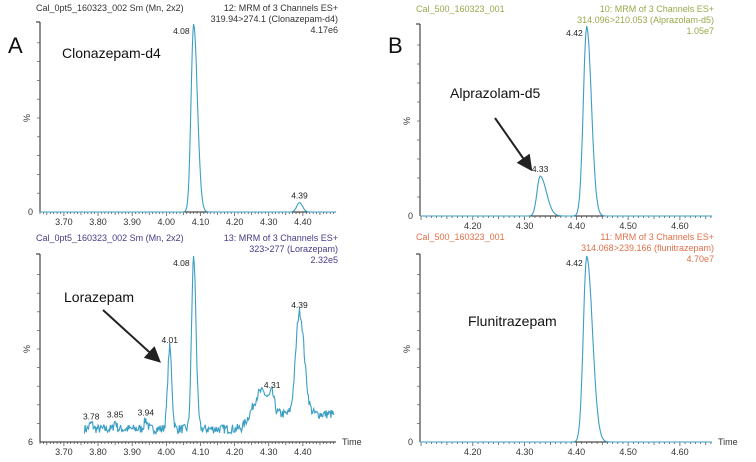 The height and width of the screenshot is (462, 756). I want to click on peak-label: 4.01, so click(169, 340).